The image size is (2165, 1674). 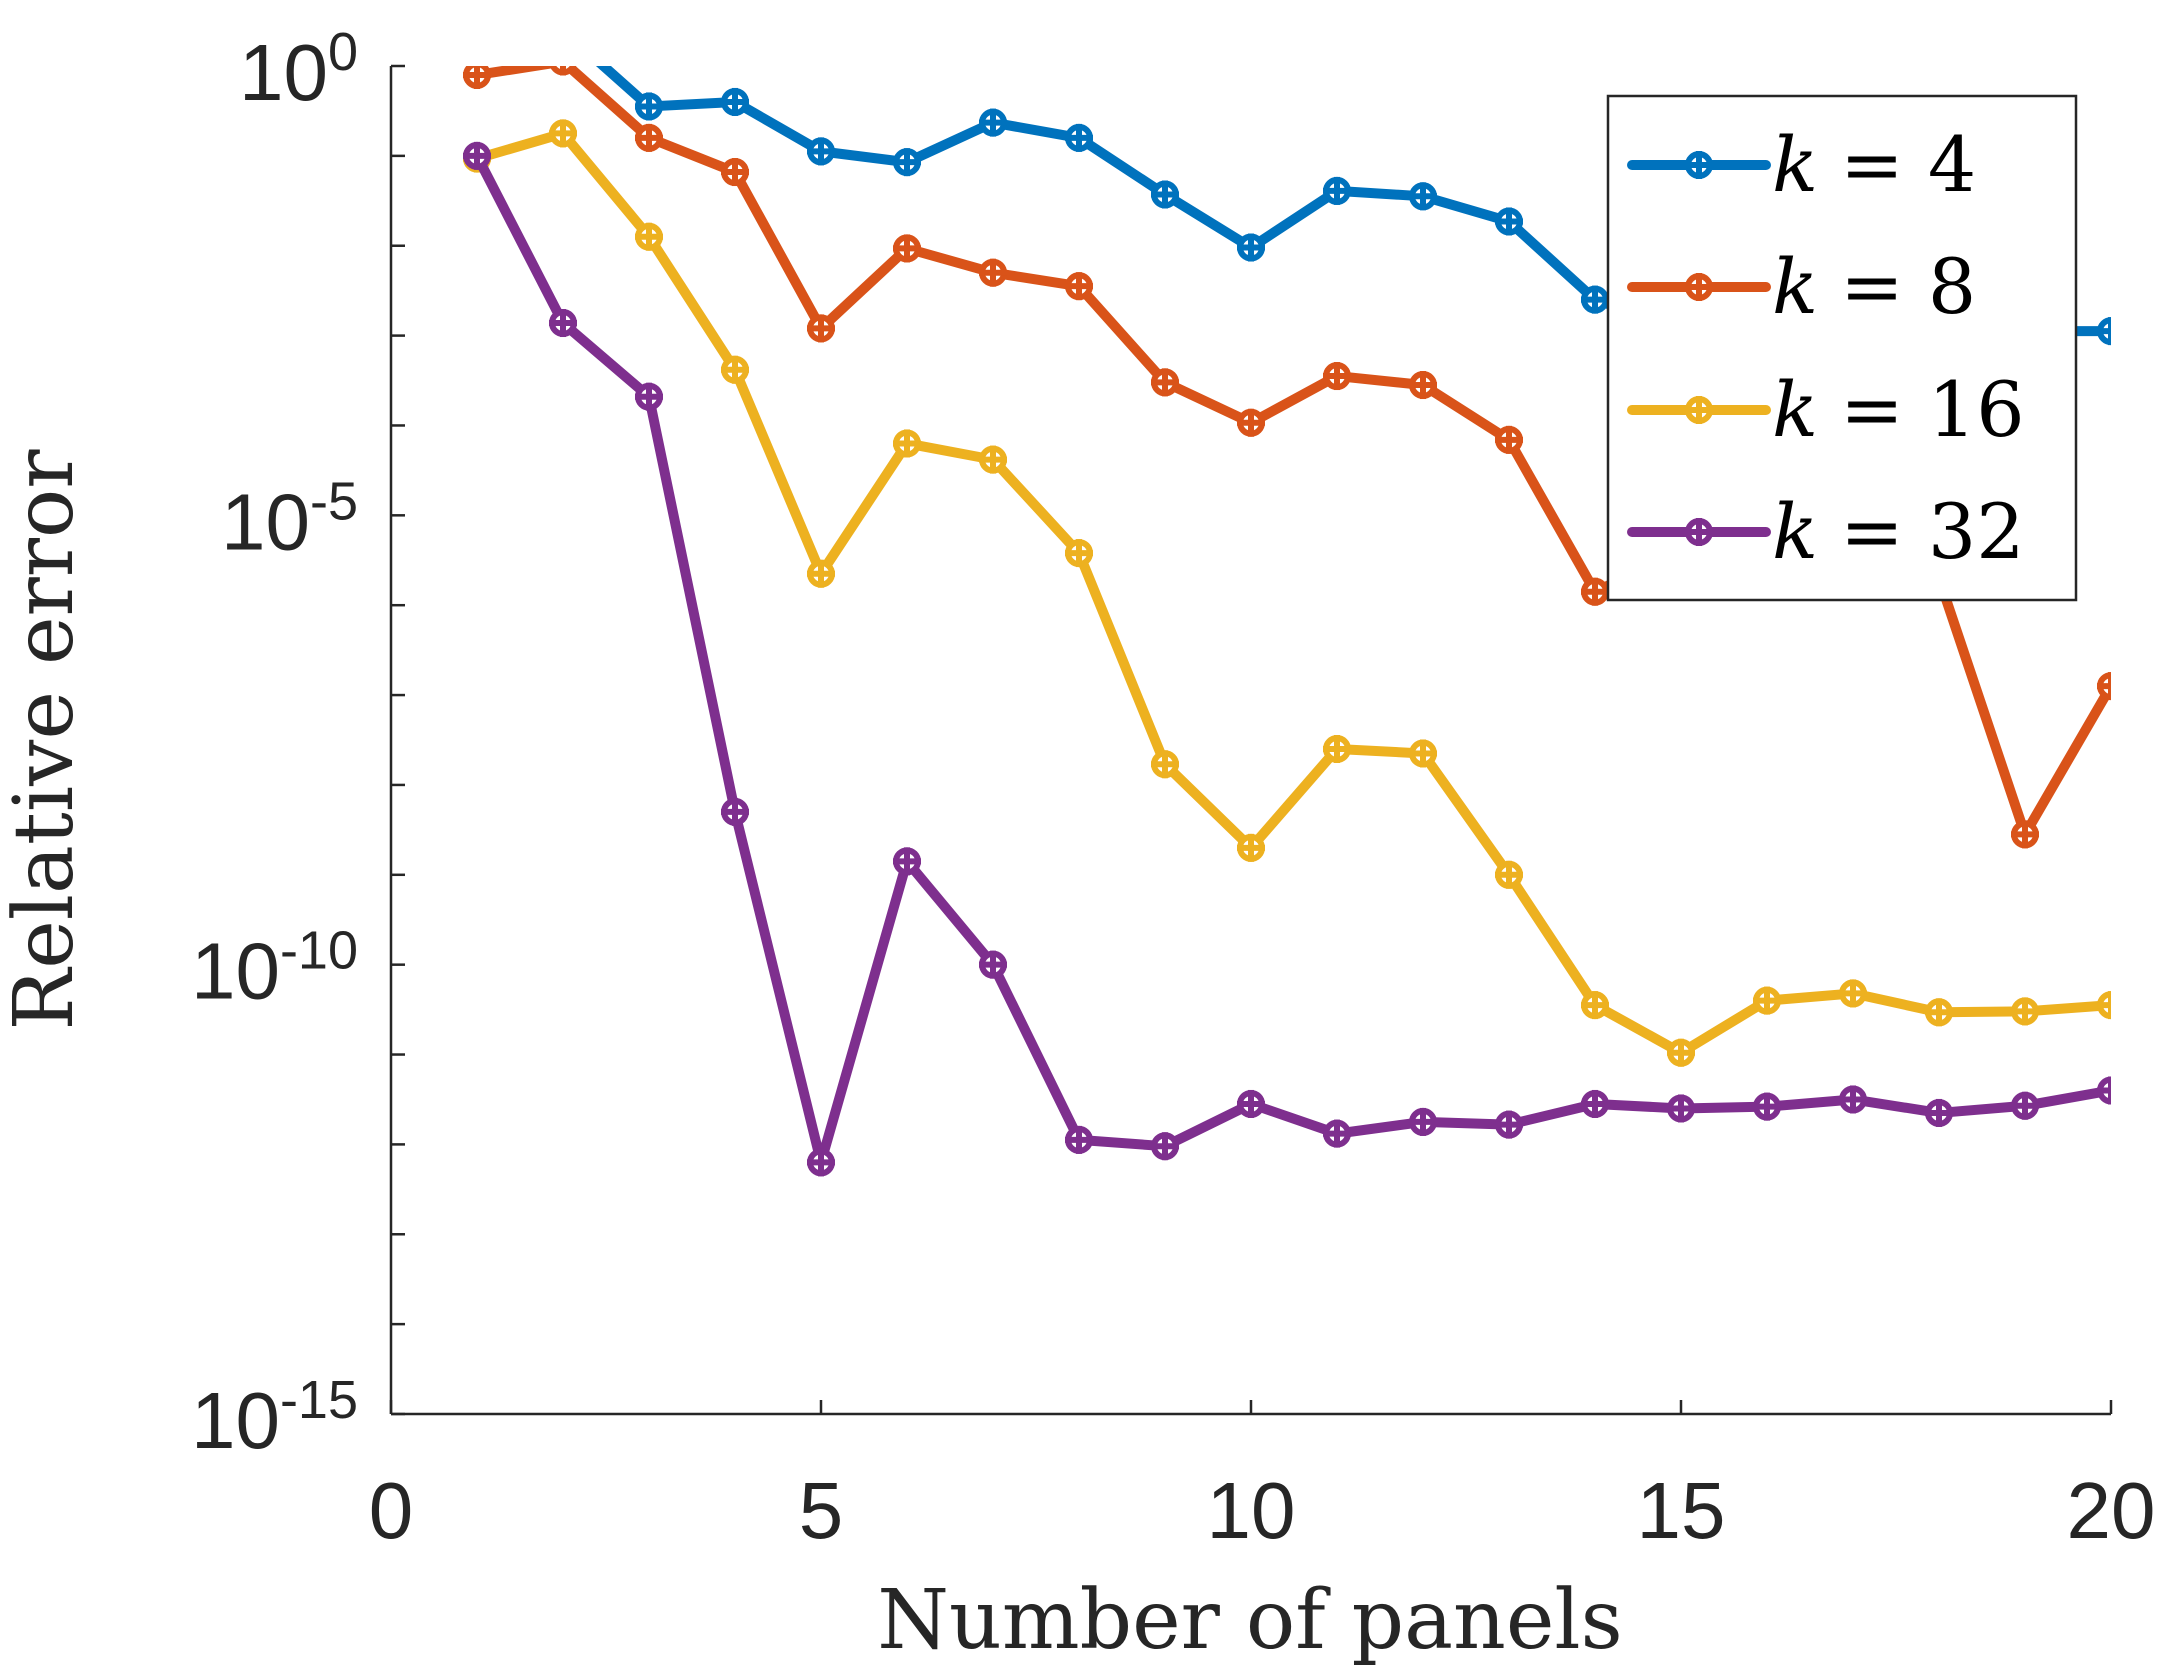 I want to click on legend-entry: k = 32, so click(x=1826, y=531).